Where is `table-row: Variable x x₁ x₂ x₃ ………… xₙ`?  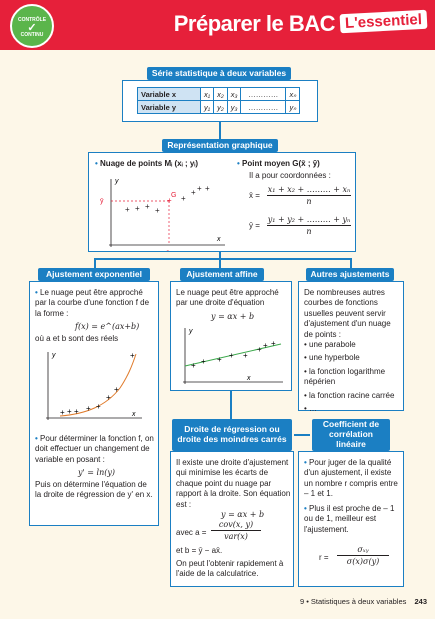
table-row: Variable x x₁ x₂ x₃ ………… xₙ is located at coordinates (219, 94).